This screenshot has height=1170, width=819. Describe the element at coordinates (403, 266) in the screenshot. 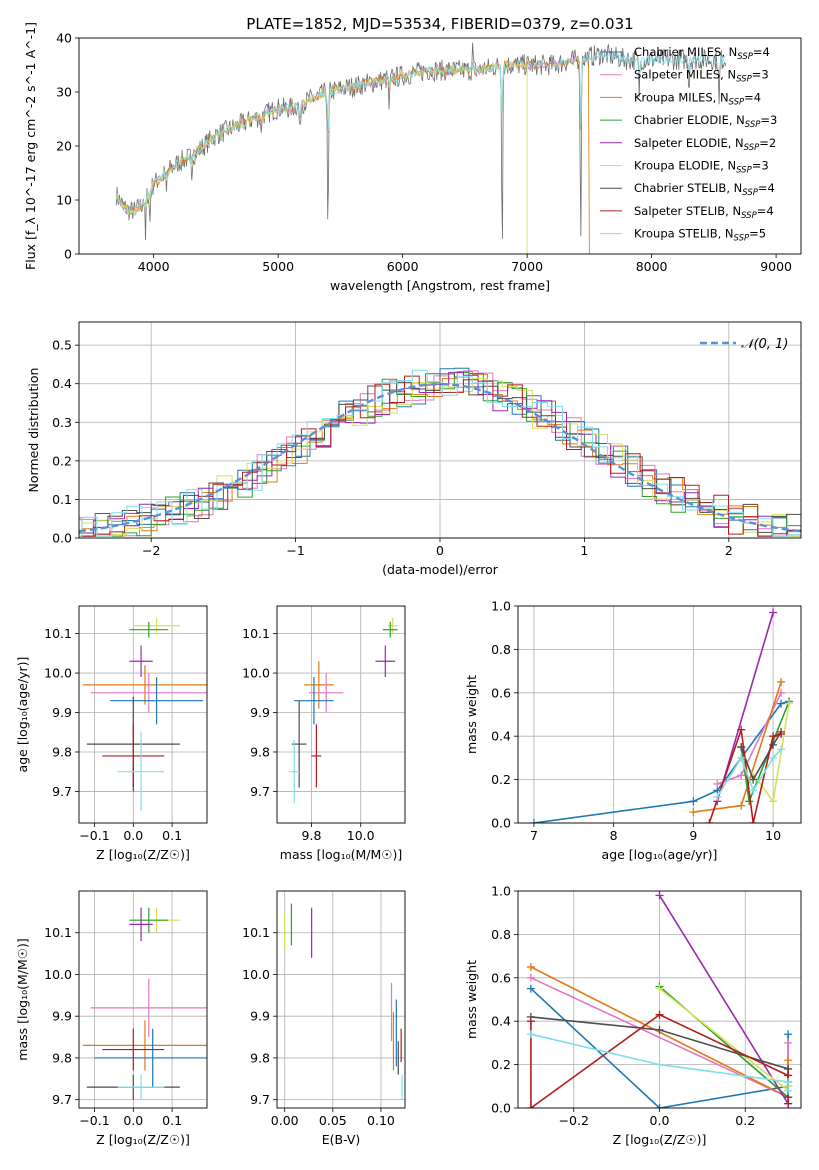

I see `x-tick-label: 6000` at that location.